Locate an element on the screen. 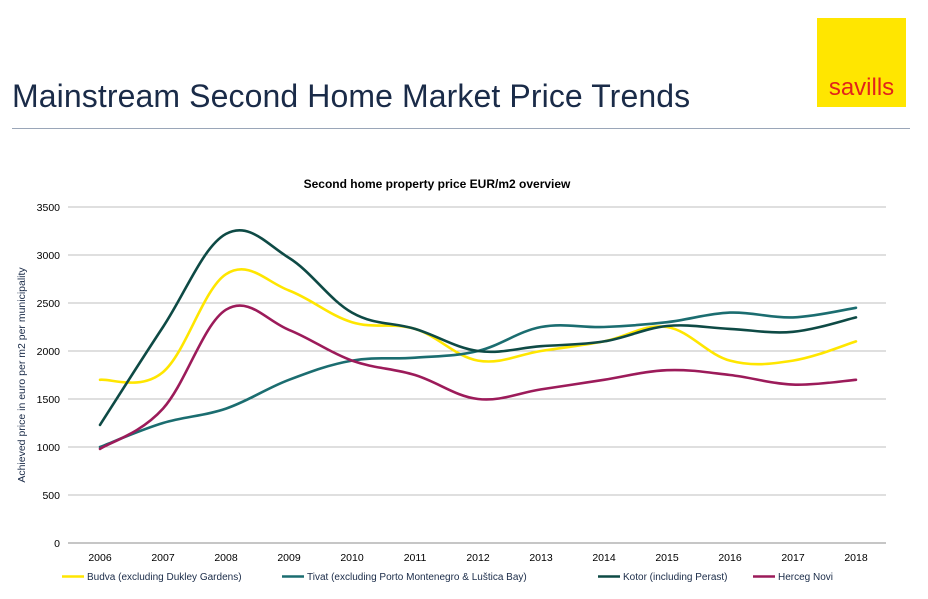 This screenshot has height=599, width=928. y-tick-label: 1000 is located at coordinates (49, 448).